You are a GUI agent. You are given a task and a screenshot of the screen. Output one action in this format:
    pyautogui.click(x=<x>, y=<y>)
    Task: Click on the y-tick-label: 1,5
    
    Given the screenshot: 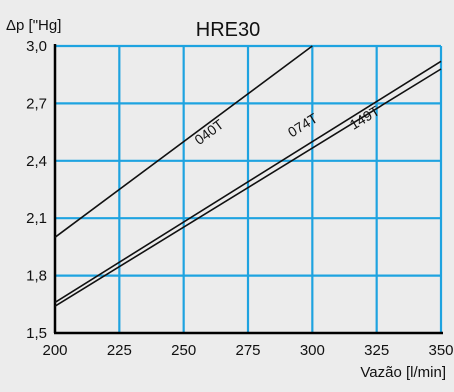 What is the action you would take?
    pyautogui.click(x=36, y=333)
    